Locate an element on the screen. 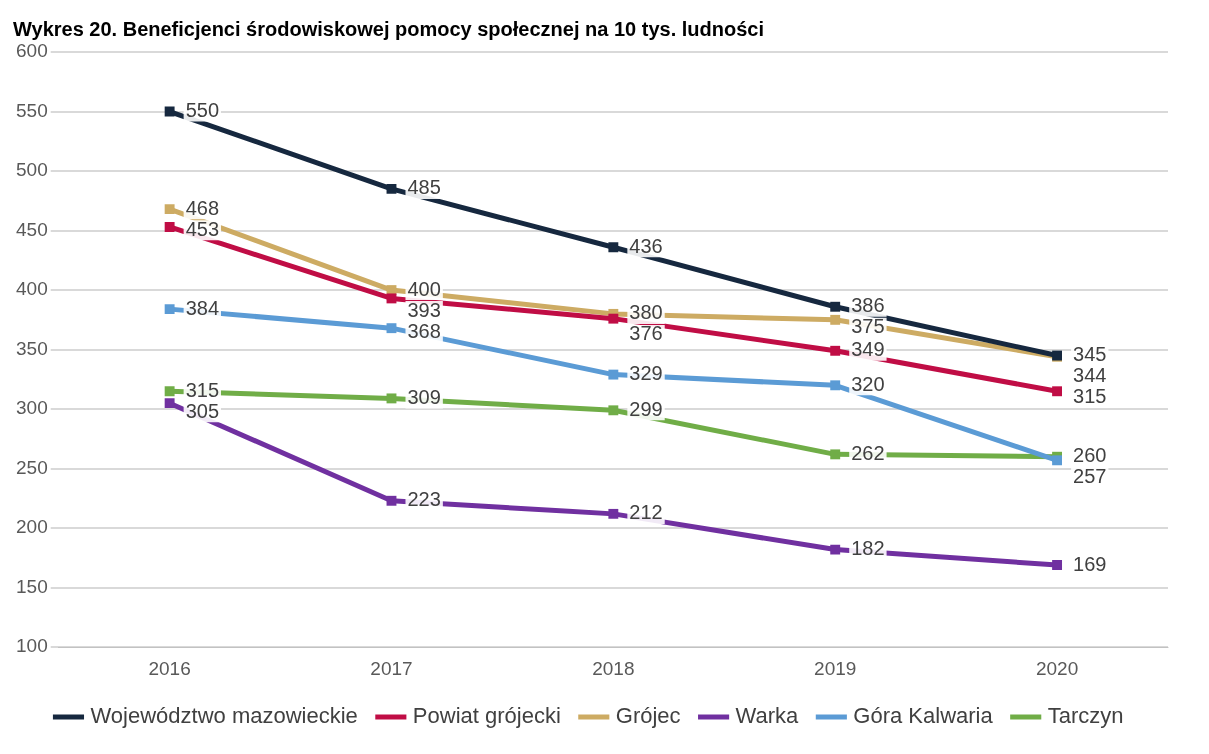 Image resolution: width=1209 pixels, height=754 pixels. y-tick-label: 200 is located at coordinates (32, 527).